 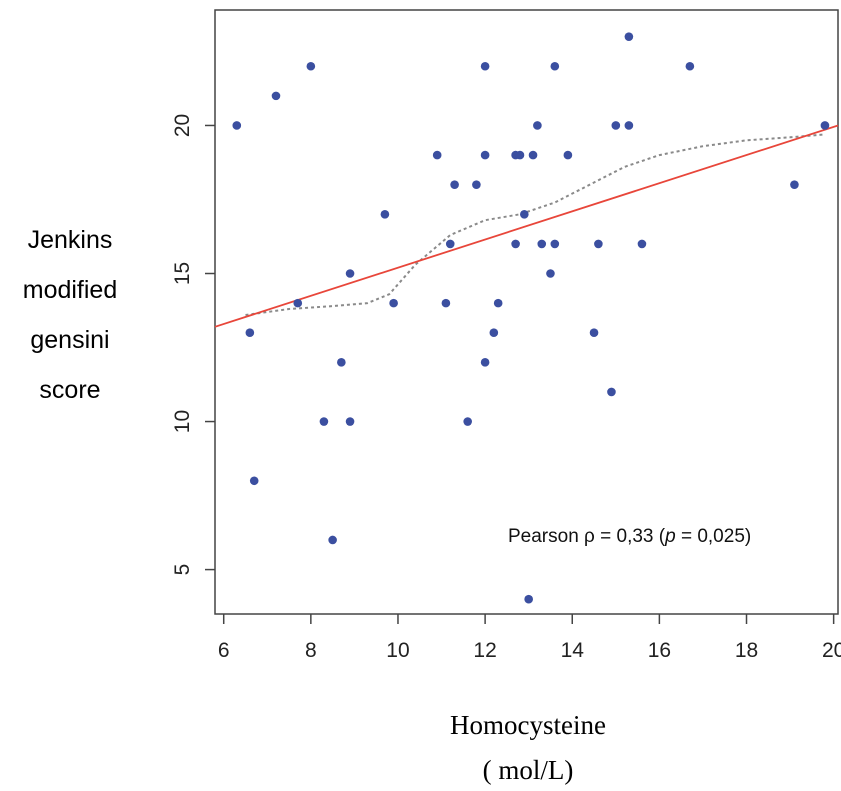 I want to click on x-tick-label: 20, so click(x=831, y=650).